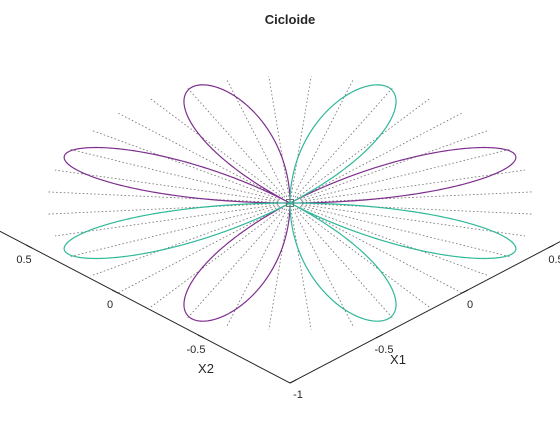 The height and width of the screenshot is (425, 560). I want to click on x1-tick-label: 0, so click(470, 305).